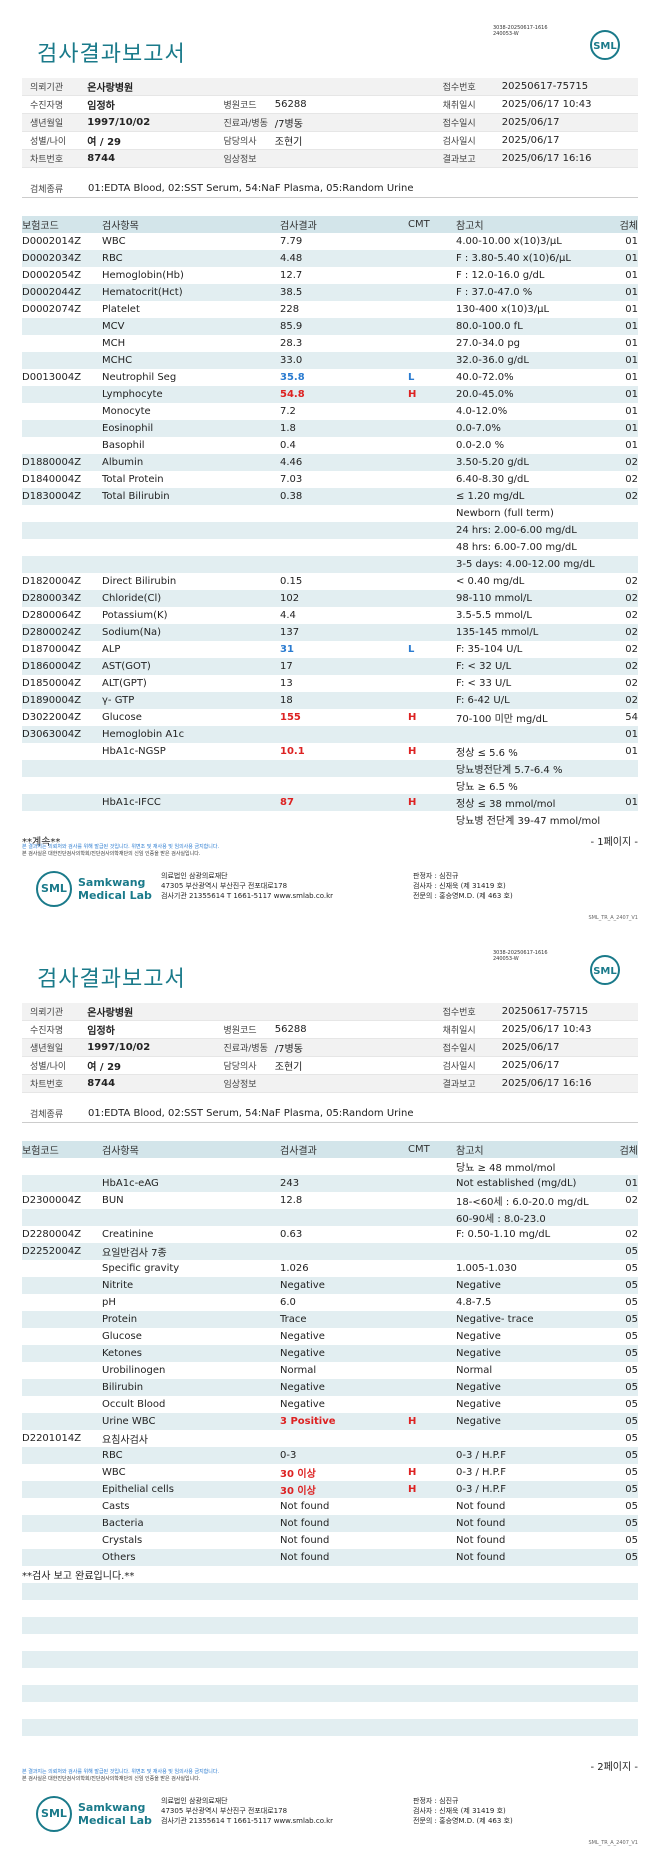 Image resolution: width=655 pixels, height=1850 pixels. I want to click on lab-logo: SML Samkwang Medical Lab, so click(94, 889).